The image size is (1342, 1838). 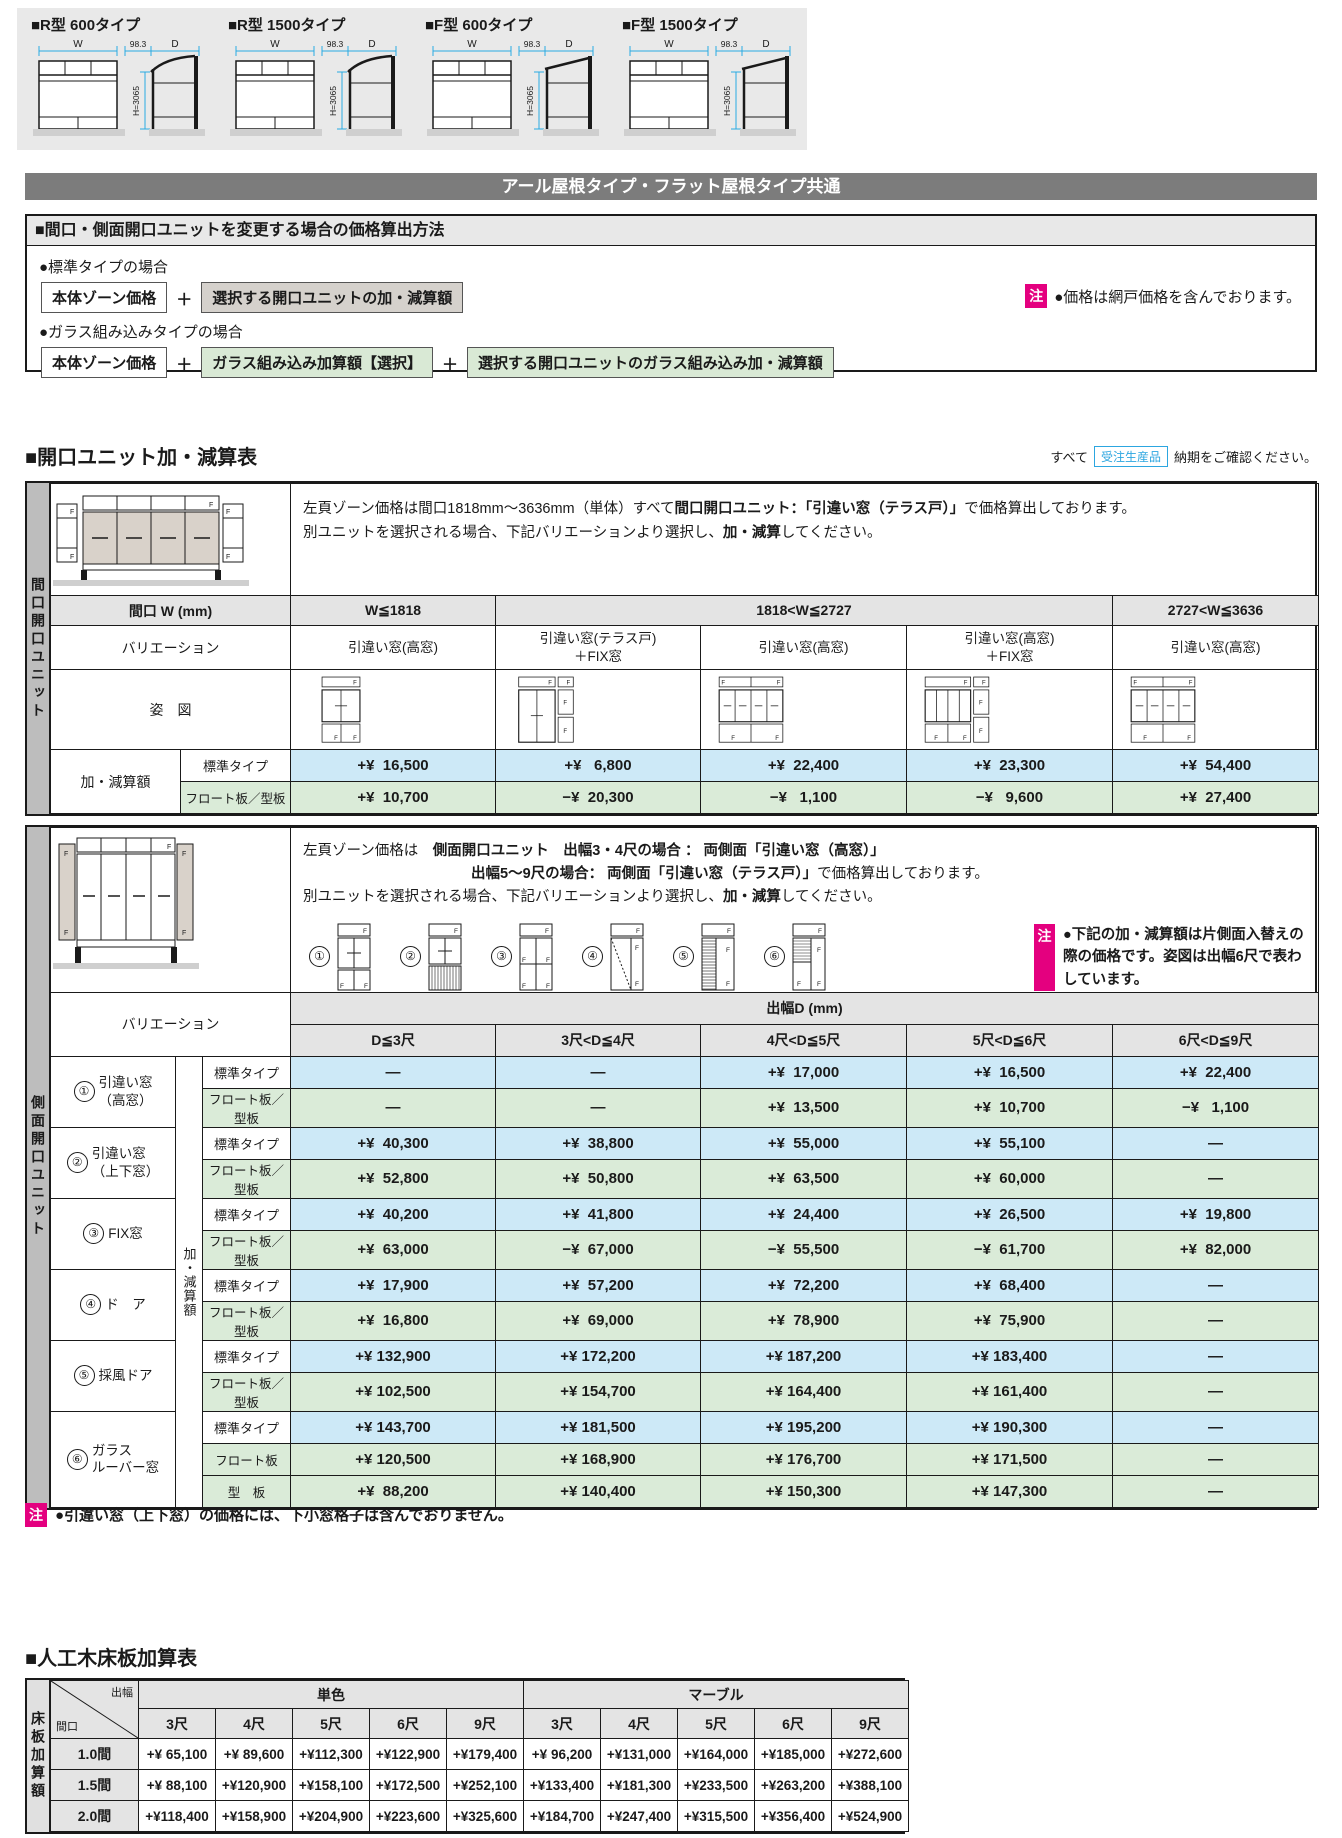 What do you see at coordinates (91, 1305) in the screenshot?
I see `variation-number: ④` at bounding box center [91, 1305].